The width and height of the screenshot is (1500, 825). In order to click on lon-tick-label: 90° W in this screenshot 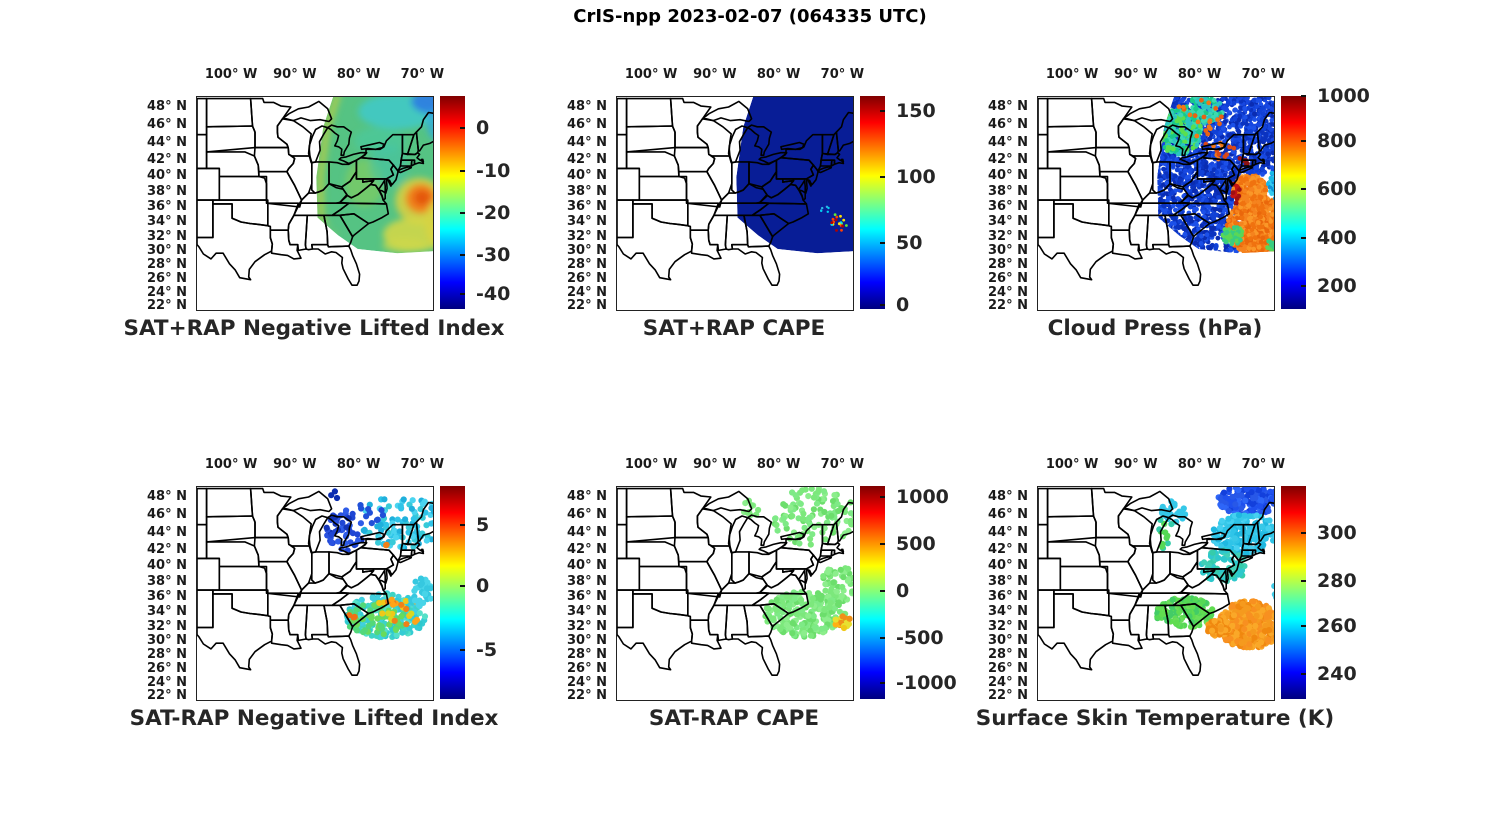, I will do `click(1136, 74)`.